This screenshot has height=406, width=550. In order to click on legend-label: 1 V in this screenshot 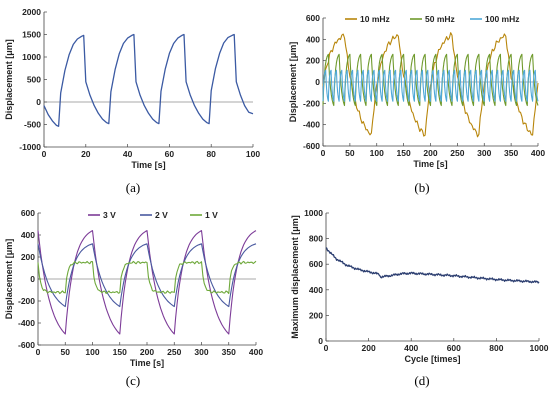, I will do `click(211, 215)`.